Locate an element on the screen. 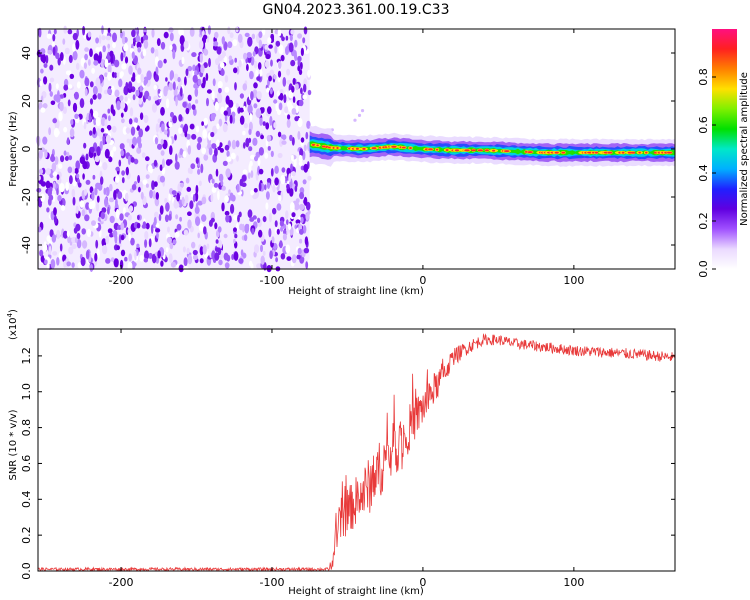  snr-y-tick-label: 0.2 is located at coordinates (26, 535).